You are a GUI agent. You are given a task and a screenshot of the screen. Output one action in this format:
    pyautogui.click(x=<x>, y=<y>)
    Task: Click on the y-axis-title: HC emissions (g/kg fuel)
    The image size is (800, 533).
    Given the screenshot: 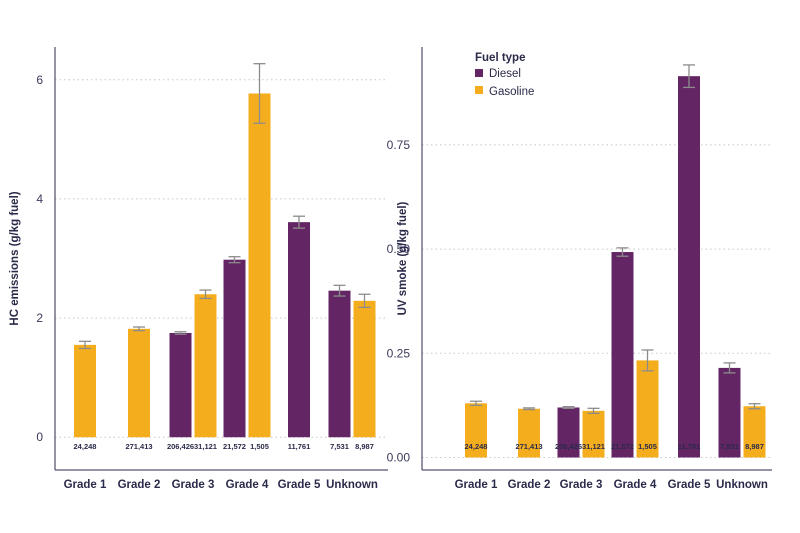 What is the action you would take?
    pyautogui.click(x=15, y=258)
    